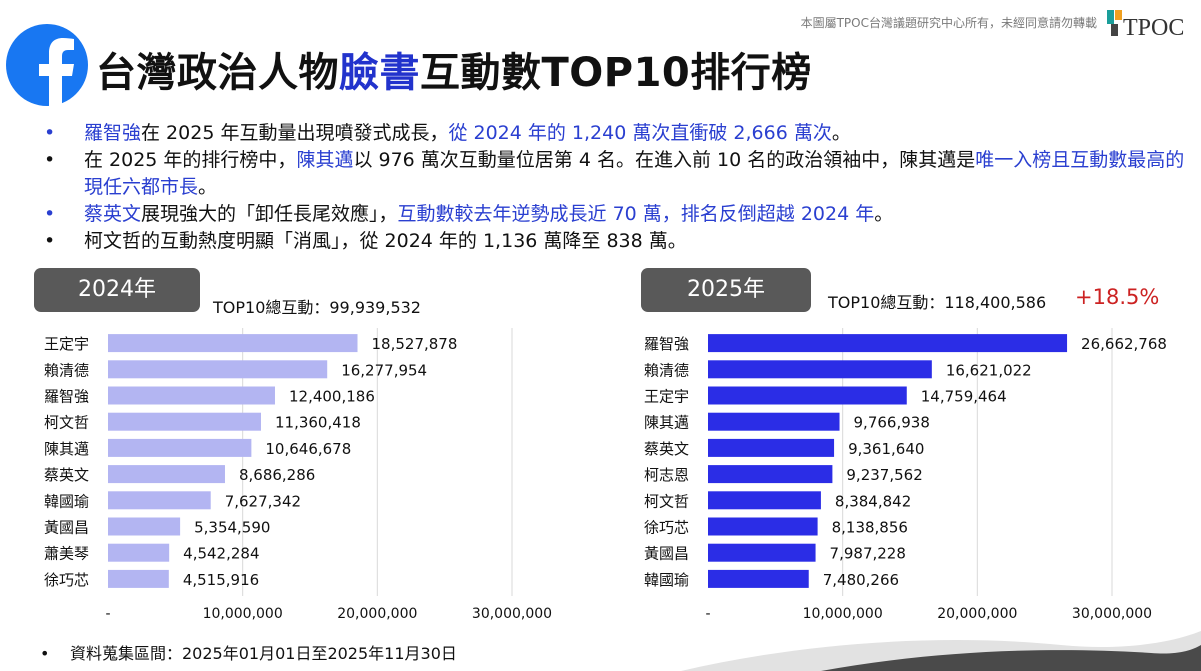  I want to click on bullet-text-segment: 在 2025 年的排行榜中，, so click(190, 160).